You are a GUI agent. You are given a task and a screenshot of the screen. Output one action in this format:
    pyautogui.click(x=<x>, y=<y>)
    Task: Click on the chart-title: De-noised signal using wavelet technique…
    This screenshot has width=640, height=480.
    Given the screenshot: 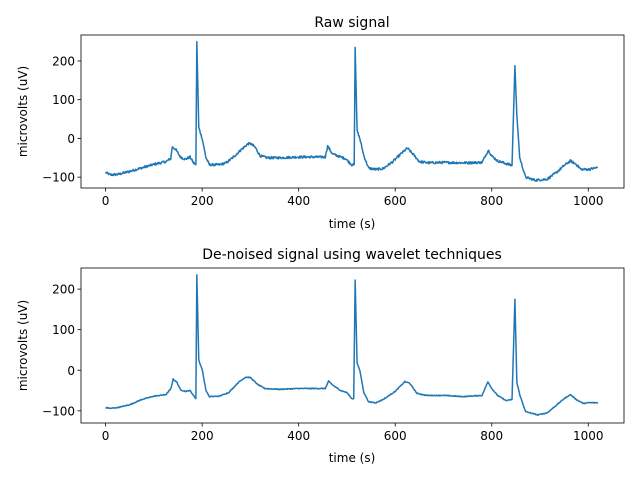 What is the action you would take?
    pyautogui.click(x=352, y=255)
    